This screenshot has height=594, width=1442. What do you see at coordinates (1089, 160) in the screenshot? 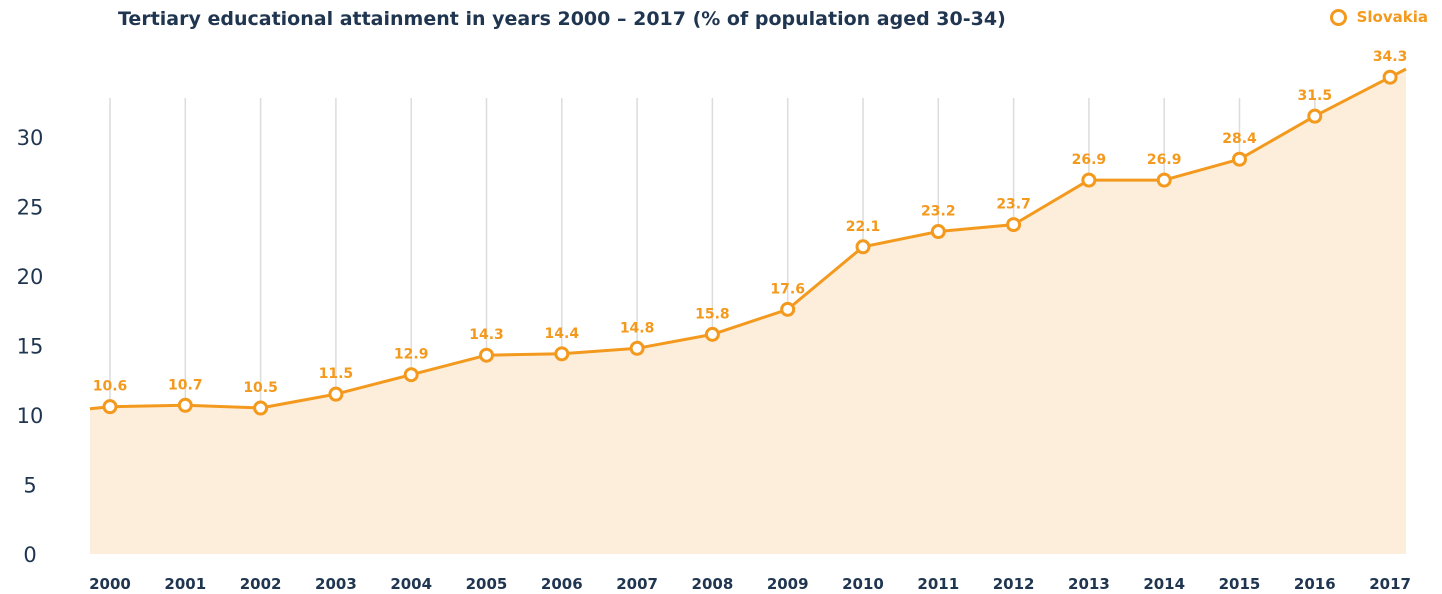
I see `data-label-2013: 26.9` at bounding box center [1089, 160].